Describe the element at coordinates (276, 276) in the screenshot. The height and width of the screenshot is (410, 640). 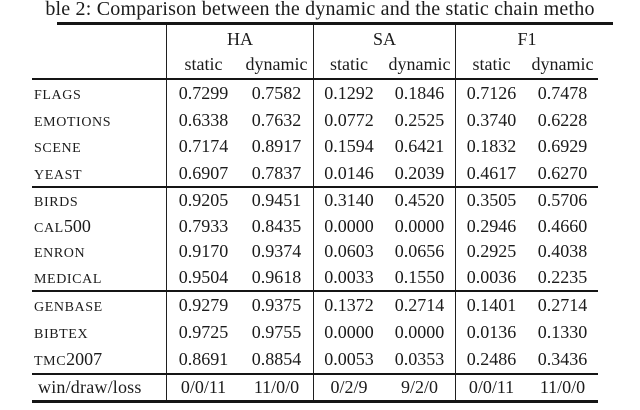
I see `value-cell: 0.9618` at that location.